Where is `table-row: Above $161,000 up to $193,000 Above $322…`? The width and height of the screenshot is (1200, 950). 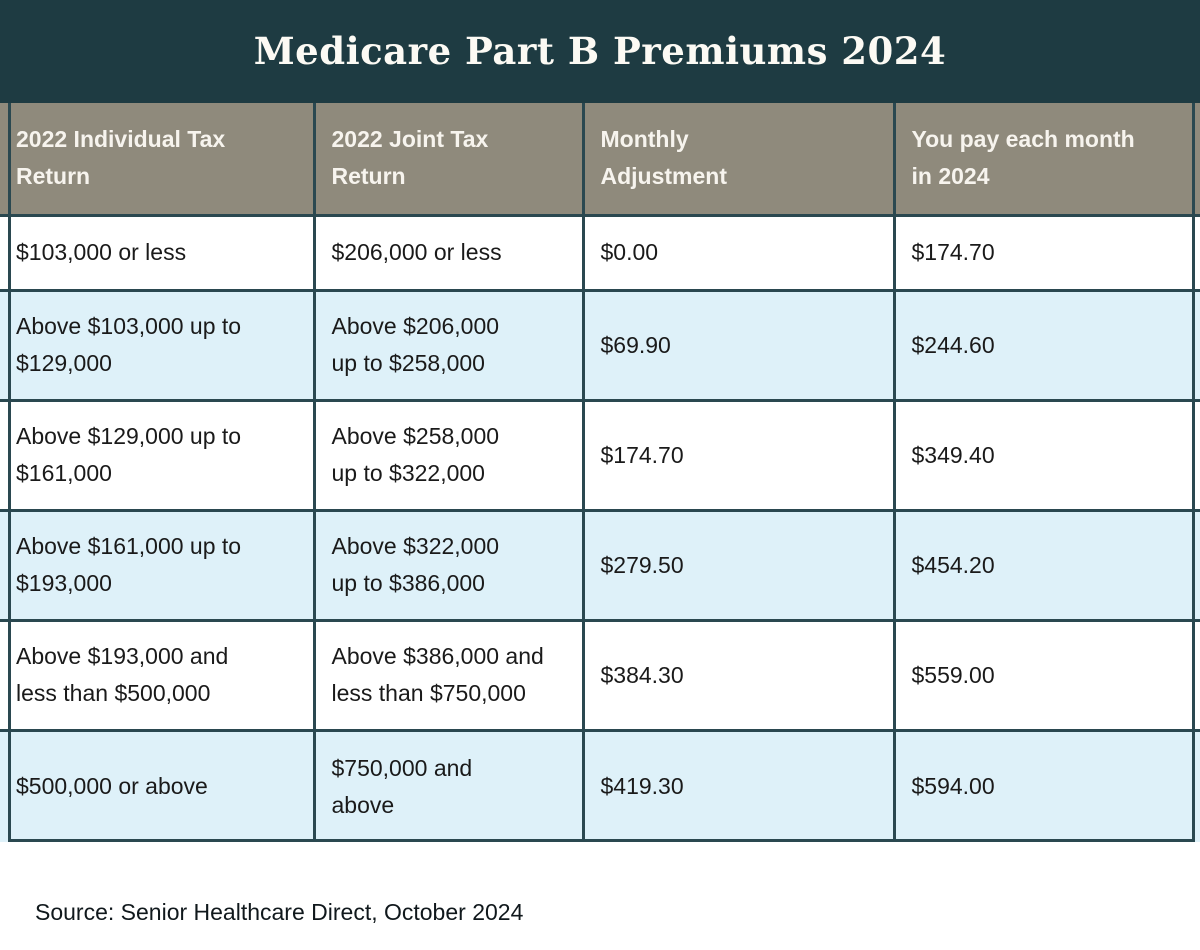 table-row: Above $161,000 up to $193,000 Above $322… is located at coordinates (600, 566).